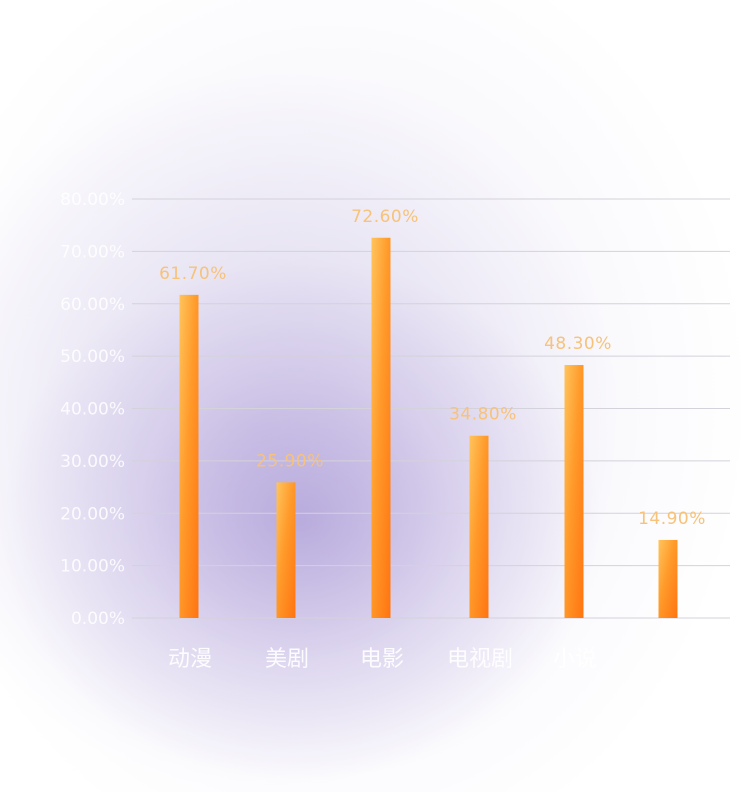  I want to click on x-tick-label: 美剧, so click(287, 659).